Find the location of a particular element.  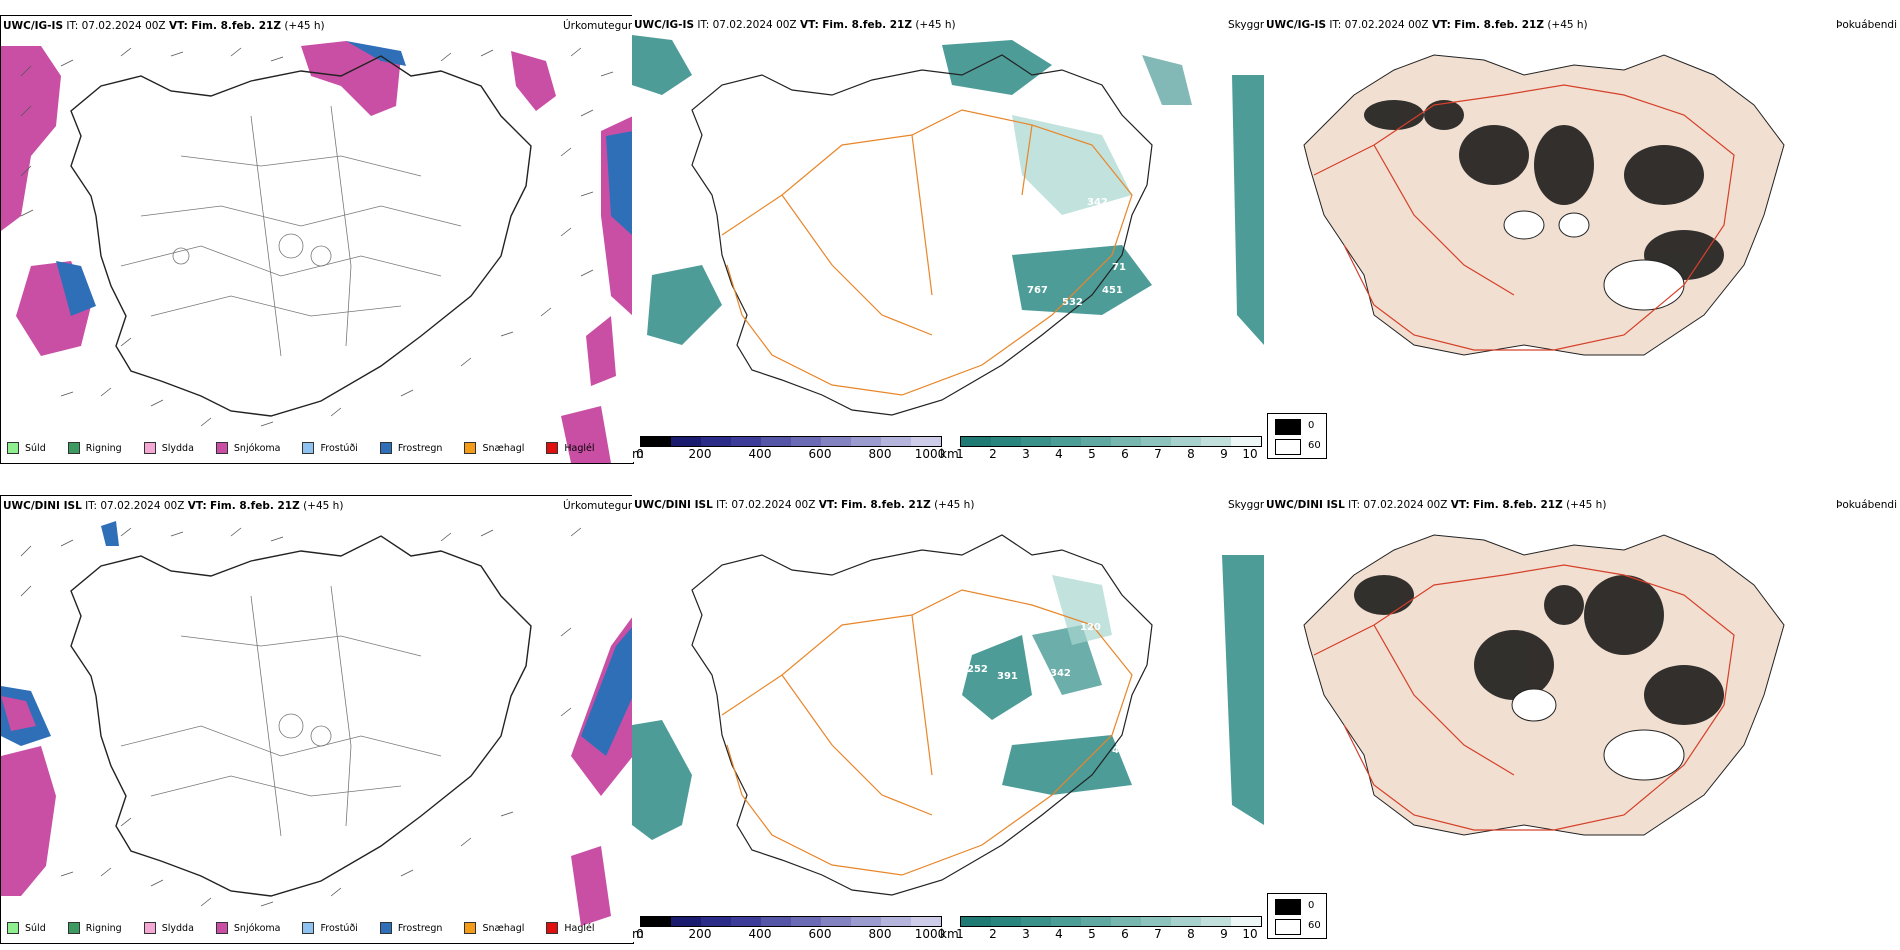

legend-label: Rigning is located at coordinates (103, 448).